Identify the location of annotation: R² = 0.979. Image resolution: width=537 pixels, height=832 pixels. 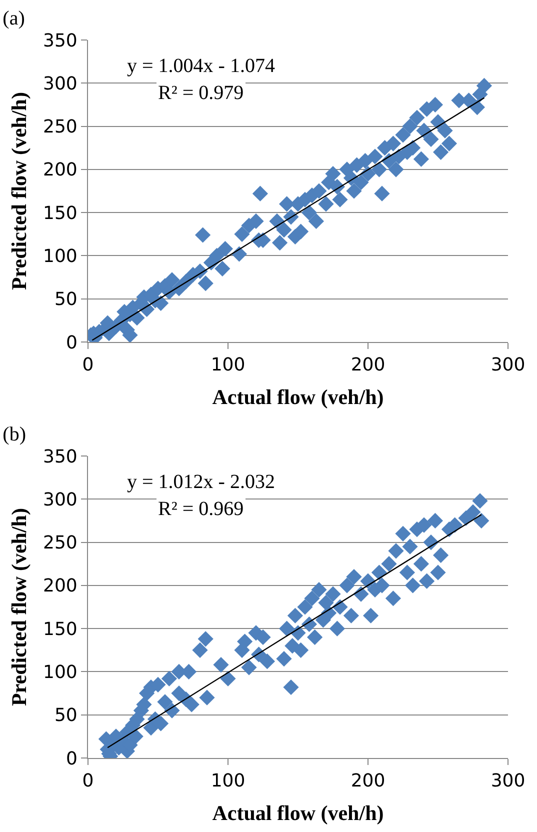
(201, 93).